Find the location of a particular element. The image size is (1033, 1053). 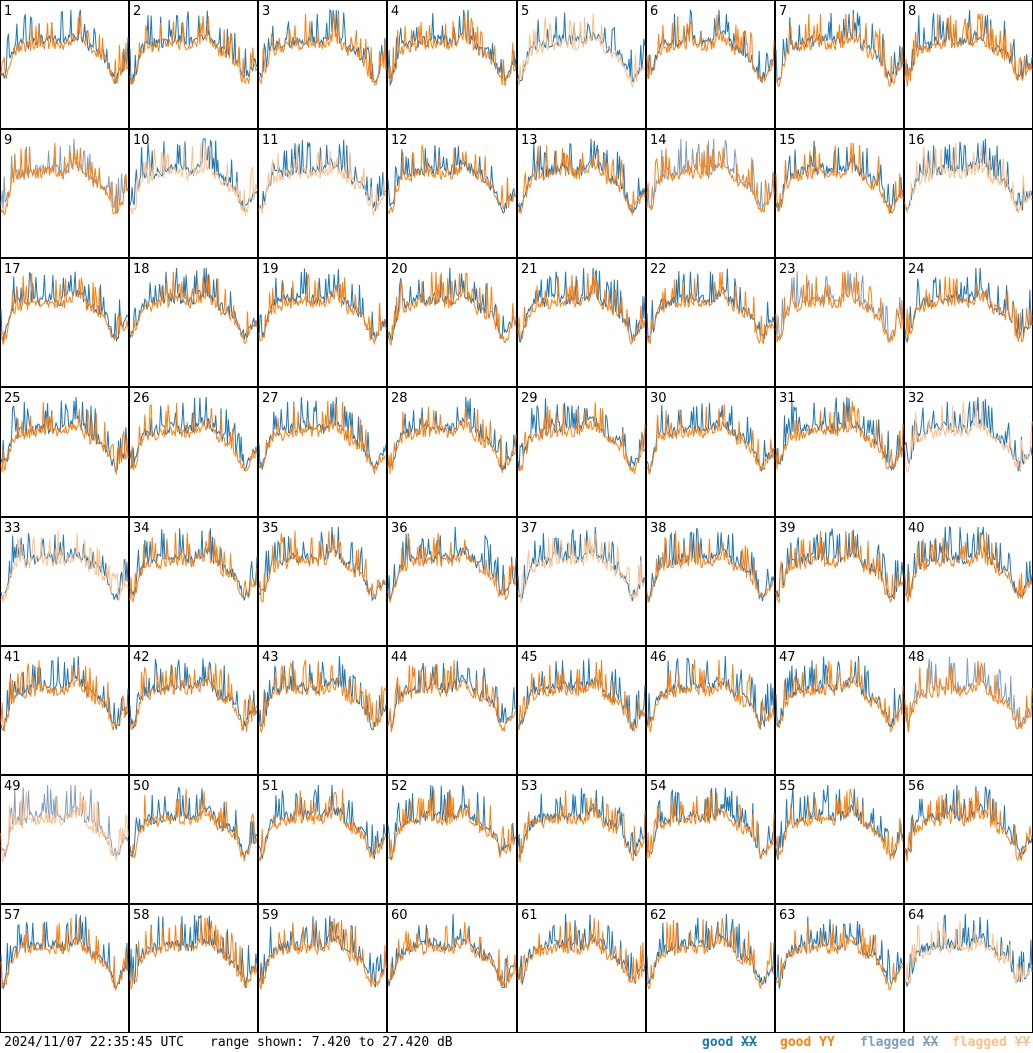

panel-label: 3 is located at coordinates (266, 11).